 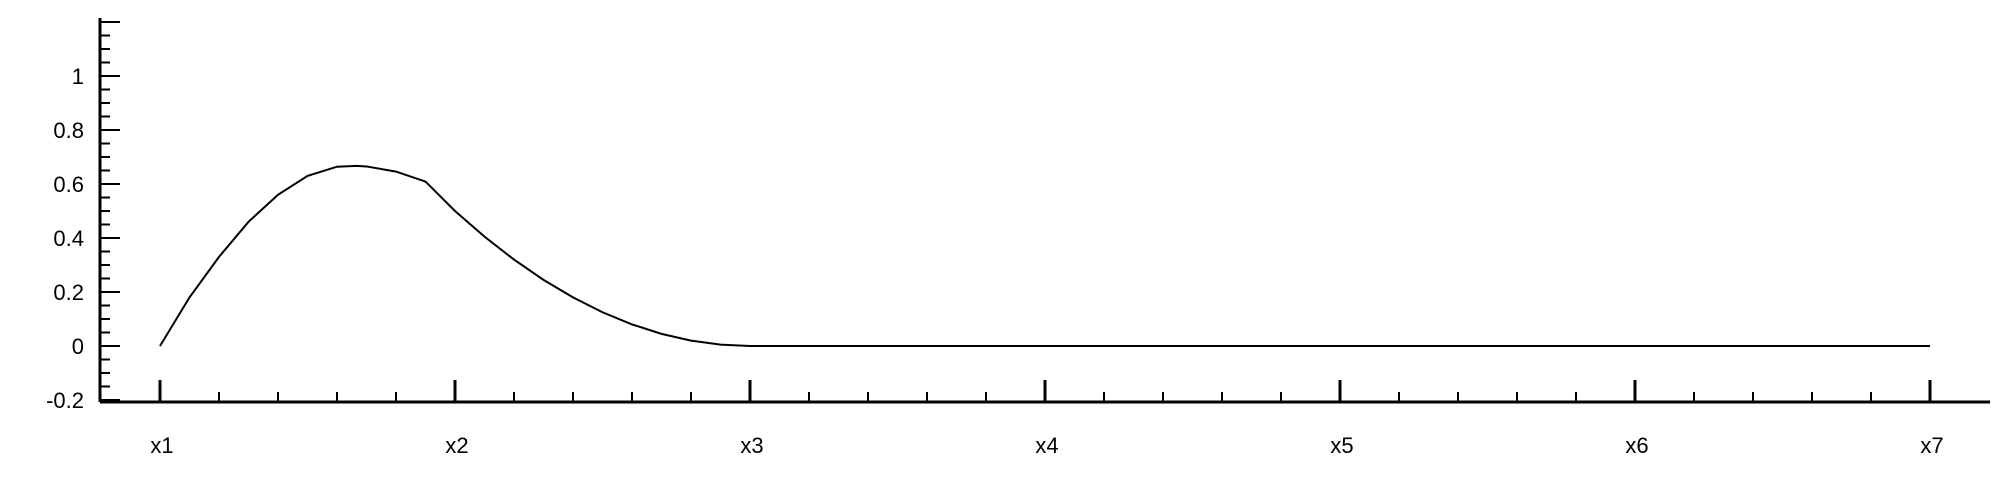 What do you see at coordinates (1341, 445) in the screenshot?
I see `x-tick-label: x5` at bounding box center [1341, 445].